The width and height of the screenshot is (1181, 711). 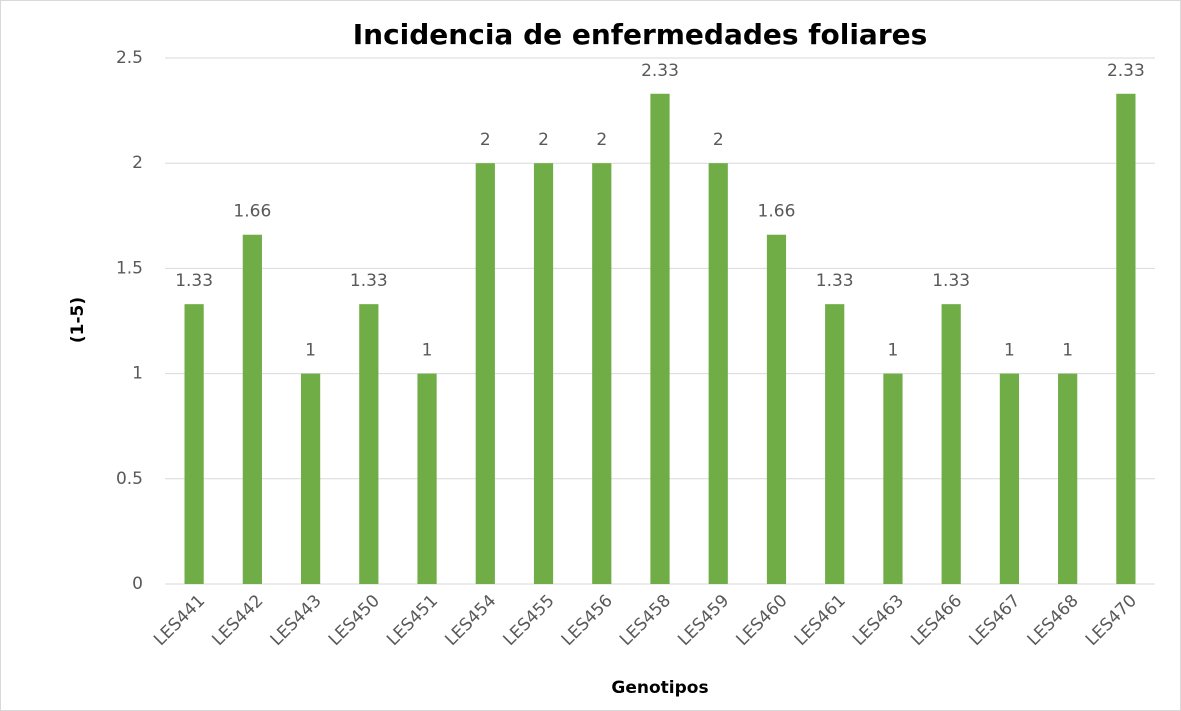 What do you see at coordinates (78, 320) in the screenshot?
I see `y-axis-label: (1-5)` at bounding box center [78, 320].